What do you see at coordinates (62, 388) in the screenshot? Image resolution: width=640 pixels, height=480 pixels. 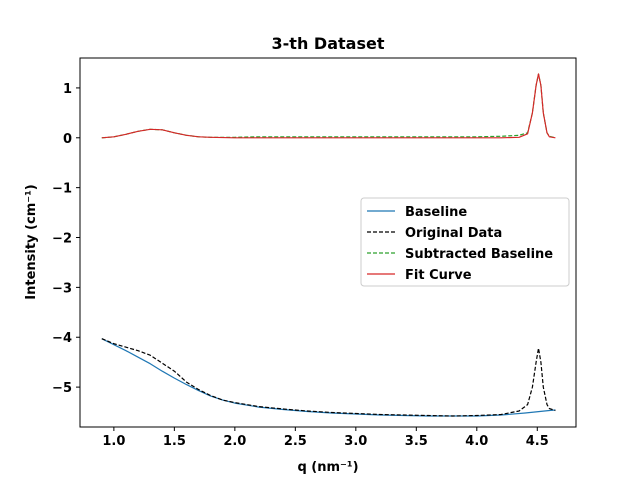 I see `y-tick-label: −5` at bounding box center [62, 388].